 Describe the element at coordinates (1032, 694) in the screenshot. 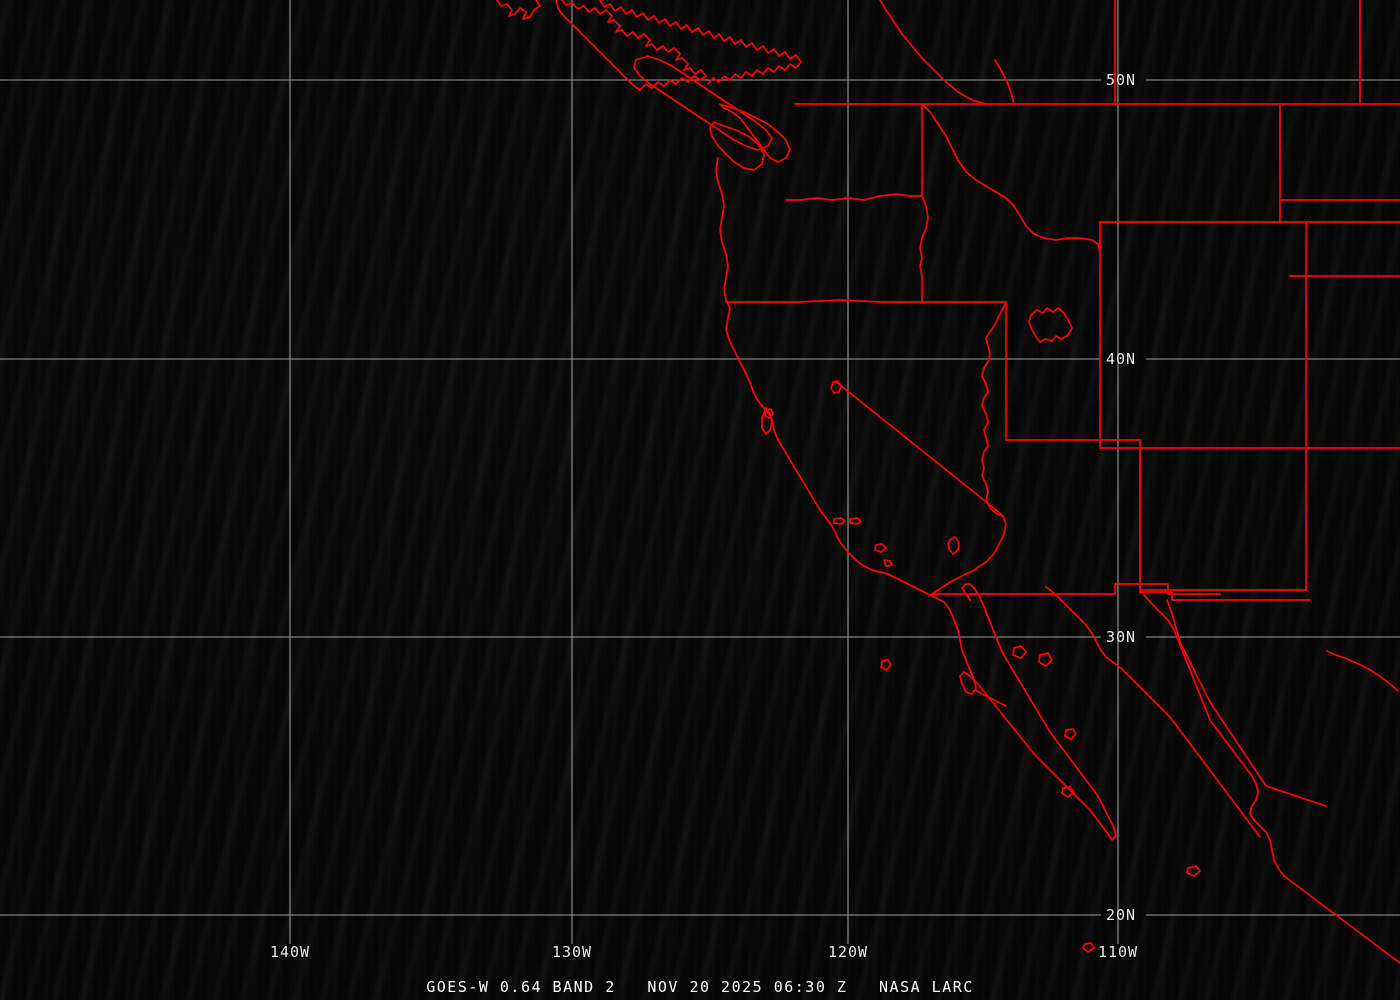

I see `coastline-baja-east-gulf` at that location.